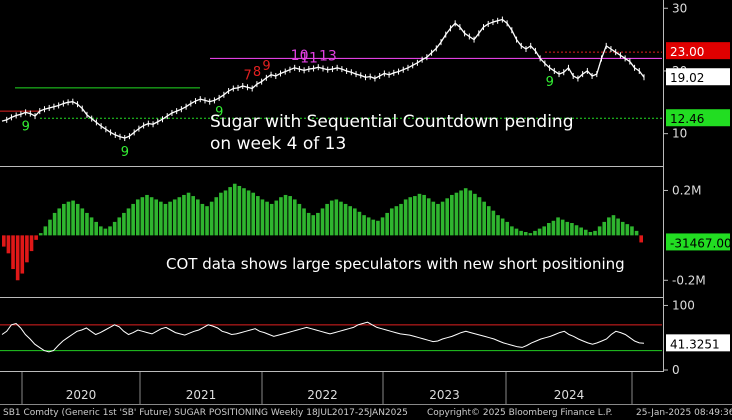 This screenshot has width=732, height=420. I want to click on resistance-value-label: 23.00, so click(687, 52).